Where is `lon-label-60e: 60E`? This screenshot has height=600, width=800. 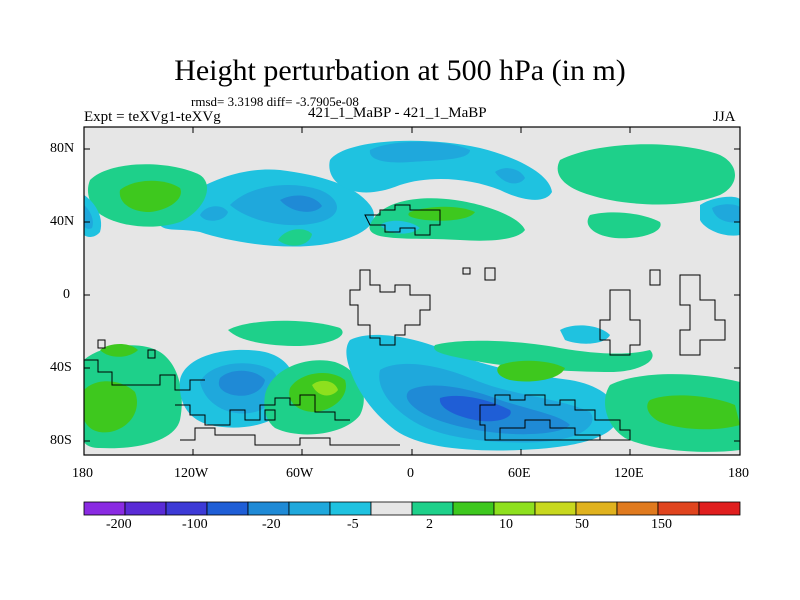
lon-label-60e: 60E is located at coordinates (519, 473).